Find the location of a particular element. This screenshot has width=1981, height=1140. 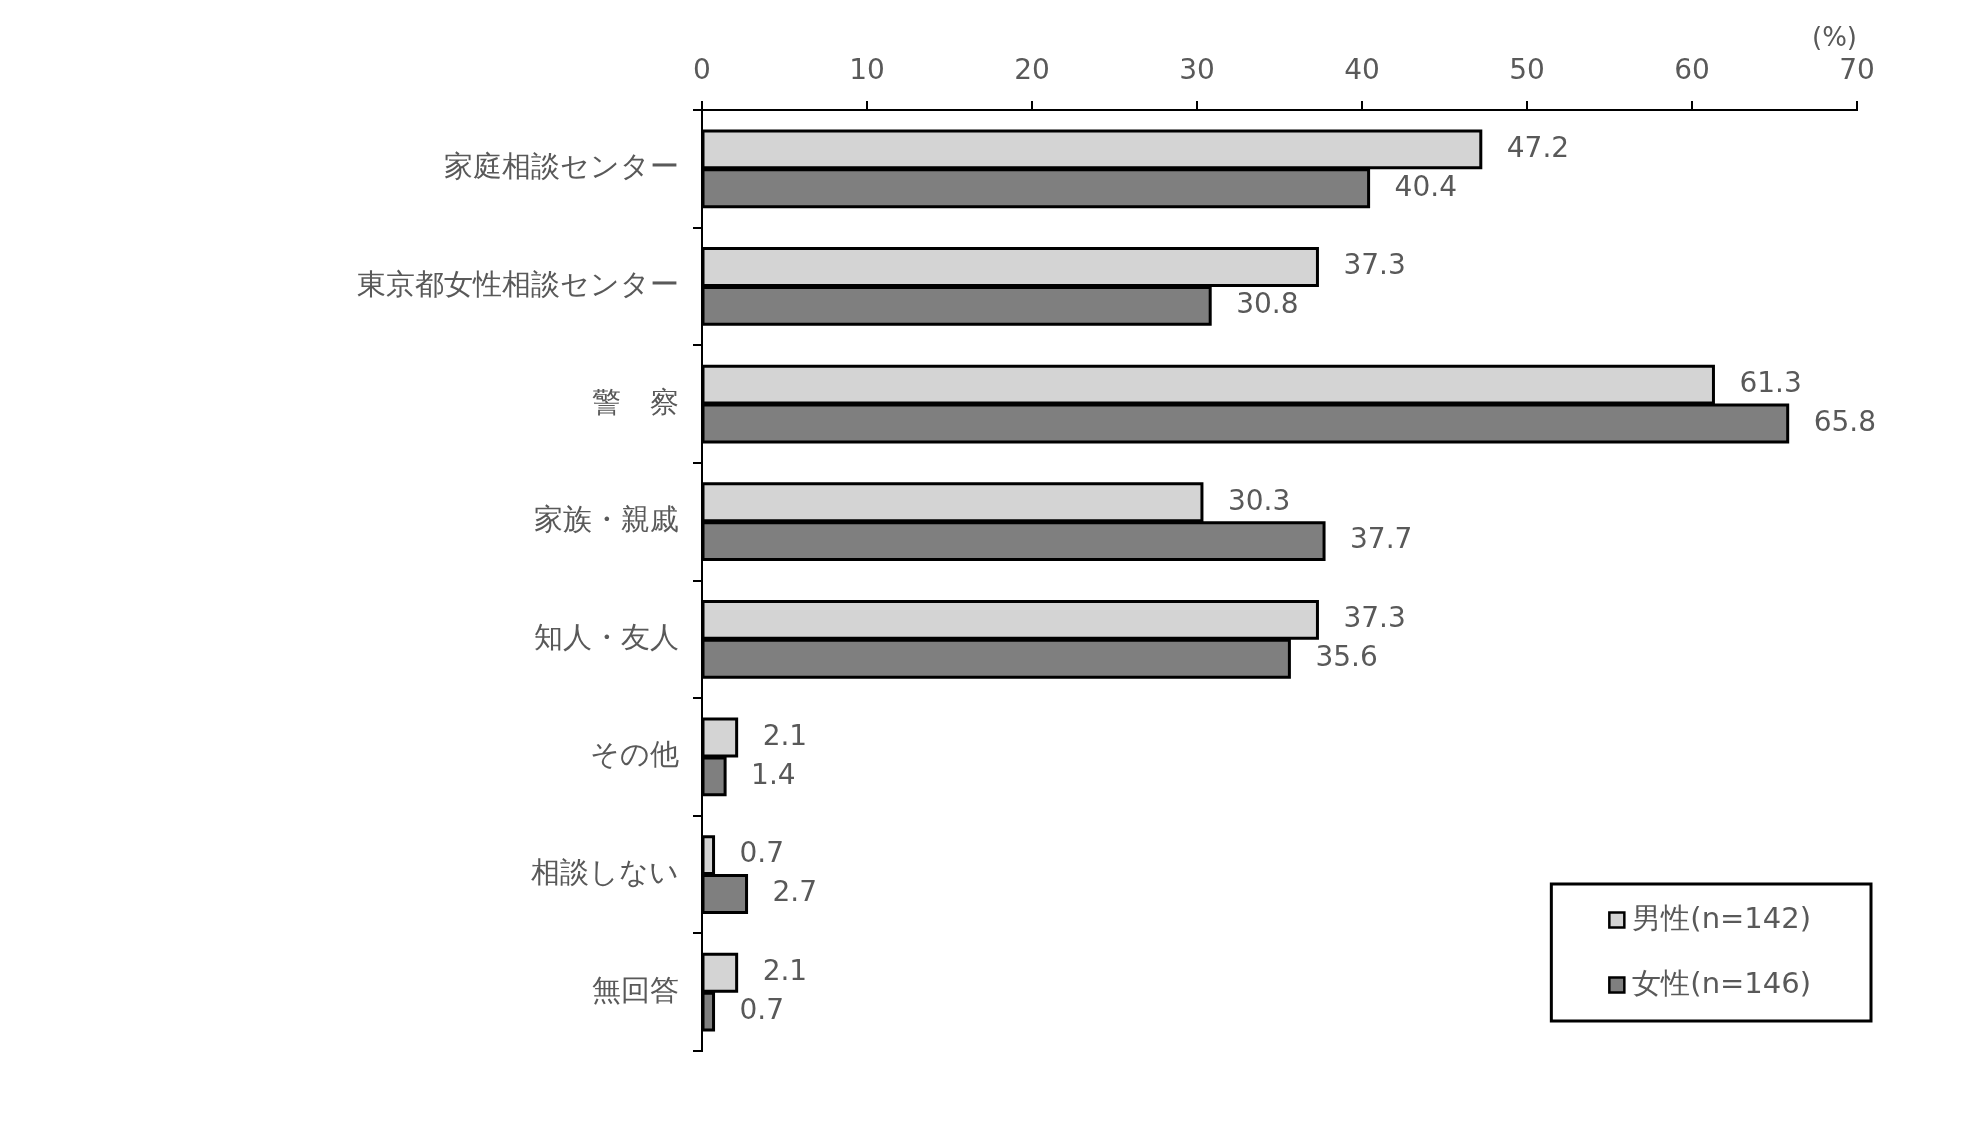

data-label: 30.3 is located at coordinates (1259, 500).